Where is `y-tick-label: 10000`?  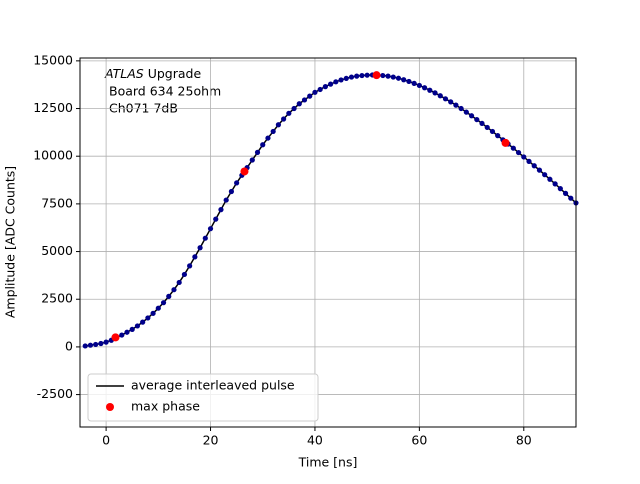
y-tick-label: 10000 is located at coordinates (53, 155).